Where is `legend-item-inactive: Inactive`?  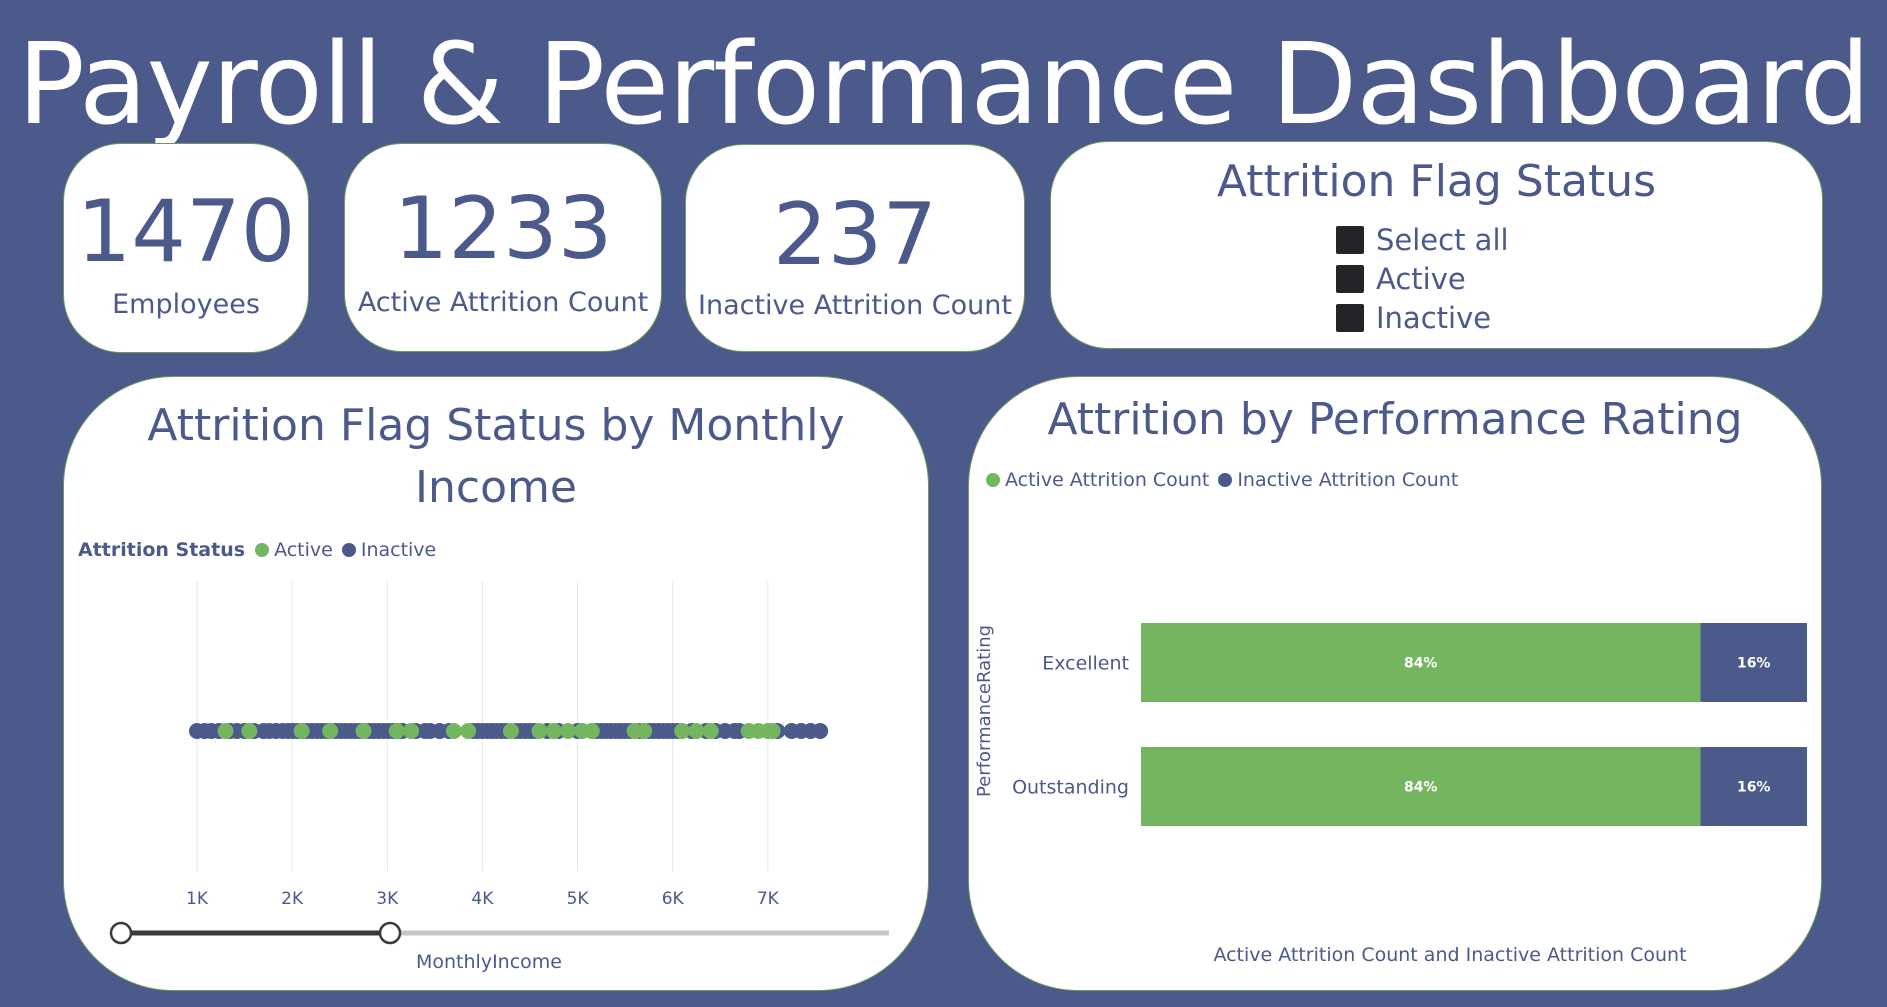
legend-item-inactive: Inactive is located at coordinates (389, 550).